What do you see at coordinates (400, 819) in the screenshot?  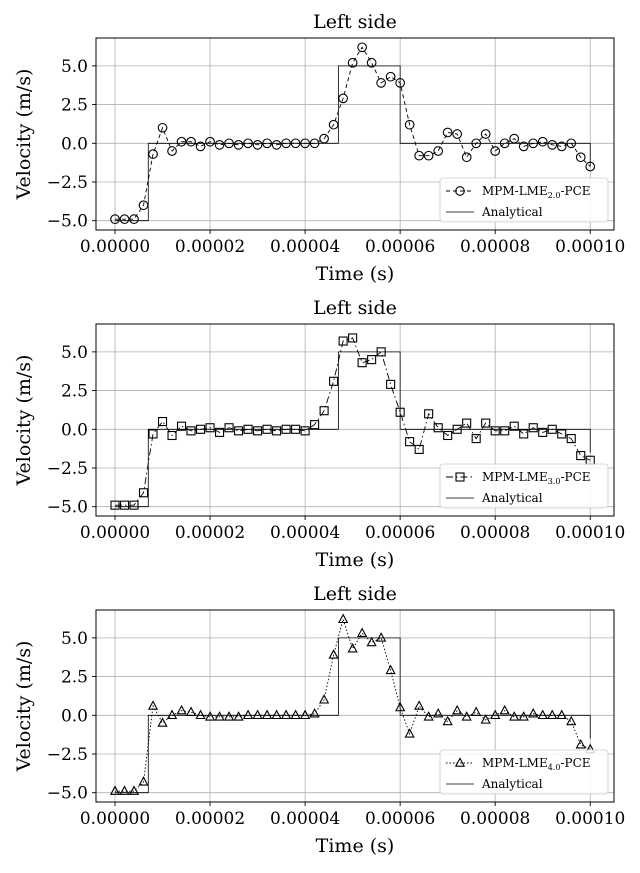 I see `x-tick-label: 0.00006` at bounding box center [400, 819].